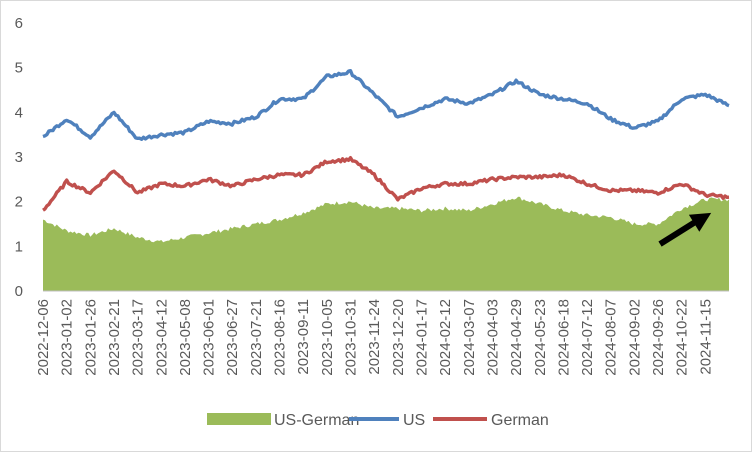 This screenshot has width=752, height=452. I want to click on legend-item-german: German, so click(491, 420).